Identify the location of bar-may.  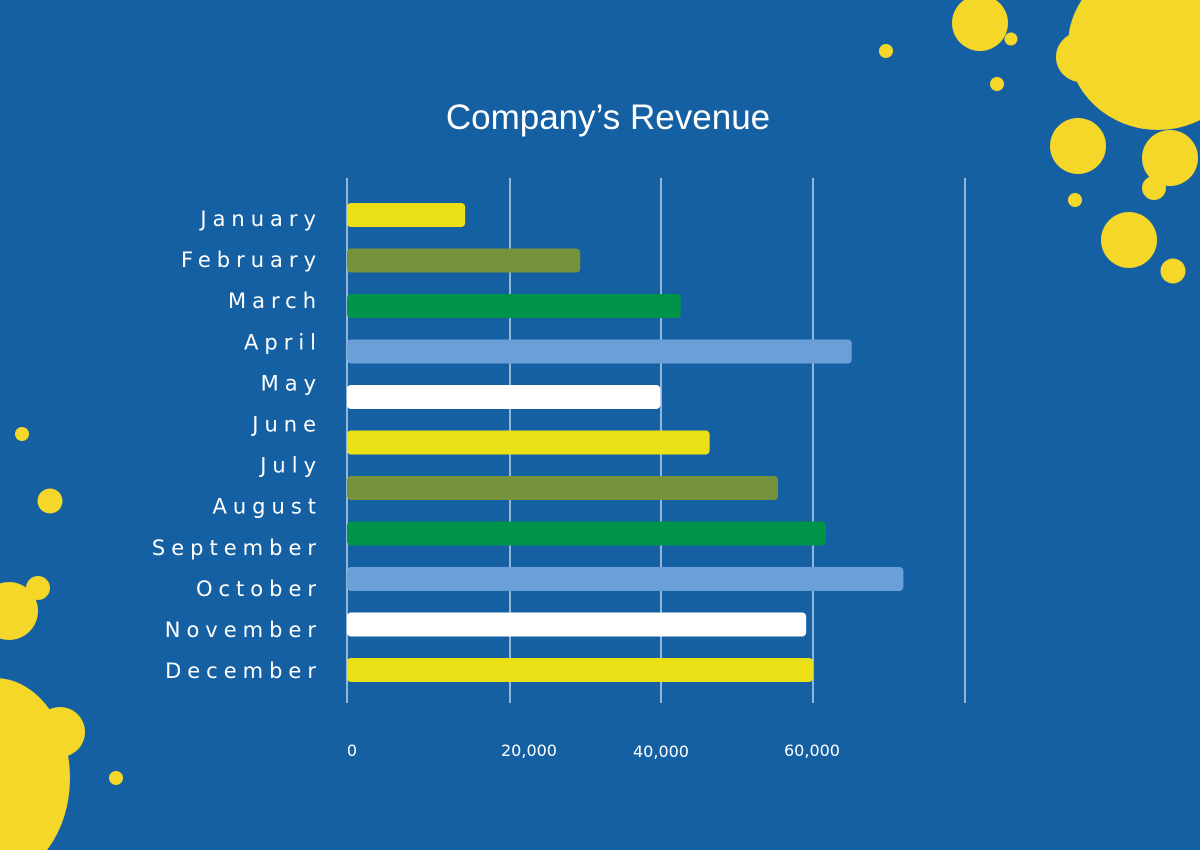
(504, 397).